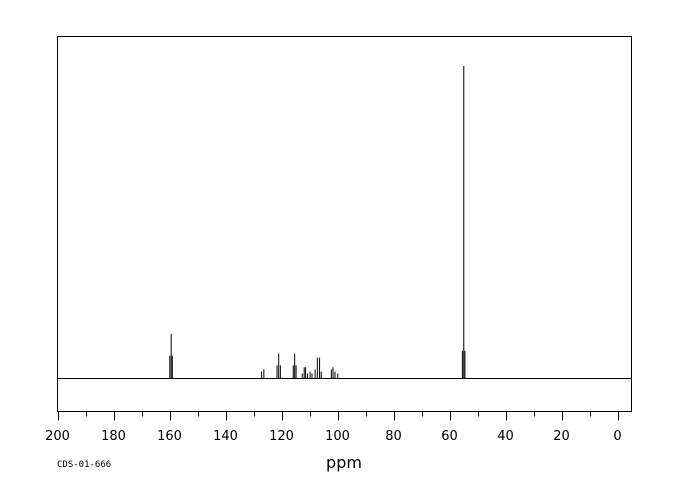 The width and height of the screenshot is (680, 500). I want to click on tick-label-60: 60, so click(449, 436).